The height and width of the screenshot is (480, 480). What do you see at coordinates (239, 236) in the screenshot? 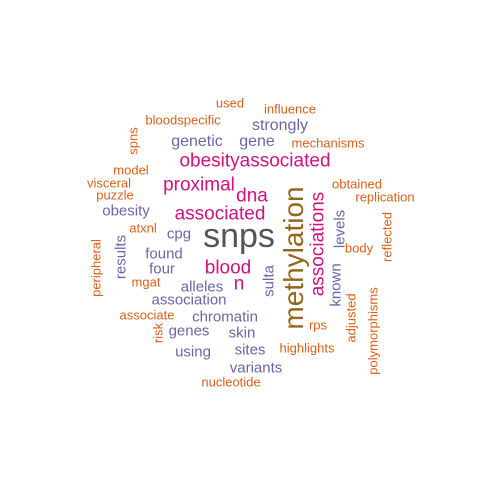
I see `word-snps: snps` at bounding box center [239, 236].